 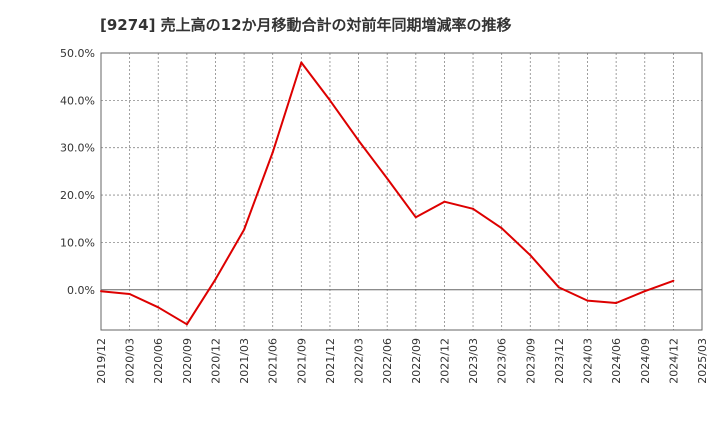 I want to click on x-tick-label: 2024/12, so click(x=673, y=361).